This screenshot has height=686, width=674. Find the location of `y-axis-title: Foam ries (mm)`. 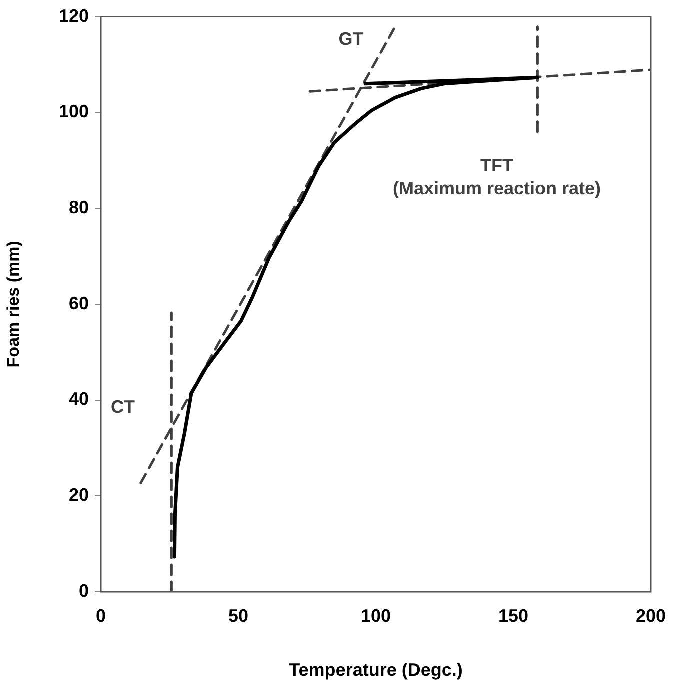

y-axis-title: Foam ries (mm) is located at coordinates (13, 304).